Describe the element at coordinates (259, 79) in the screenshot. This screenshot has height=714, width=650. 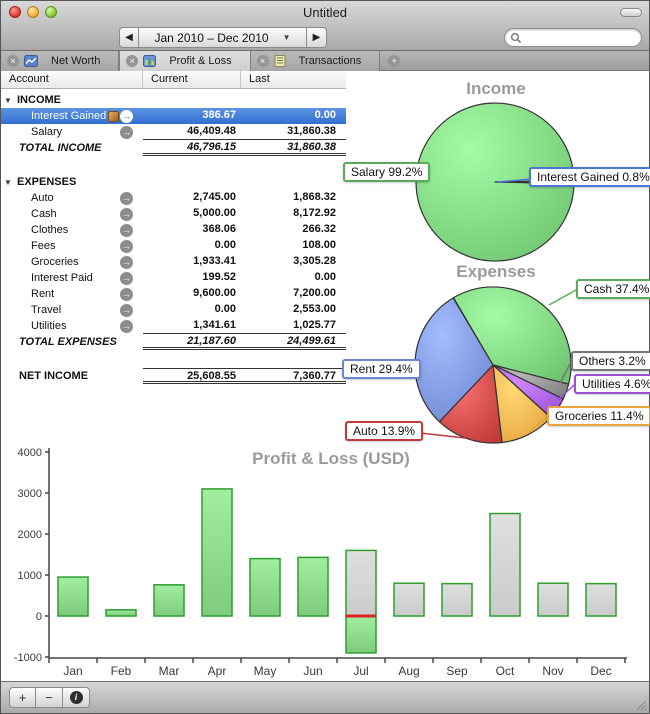
I see `column-header-last: Last` at that location.